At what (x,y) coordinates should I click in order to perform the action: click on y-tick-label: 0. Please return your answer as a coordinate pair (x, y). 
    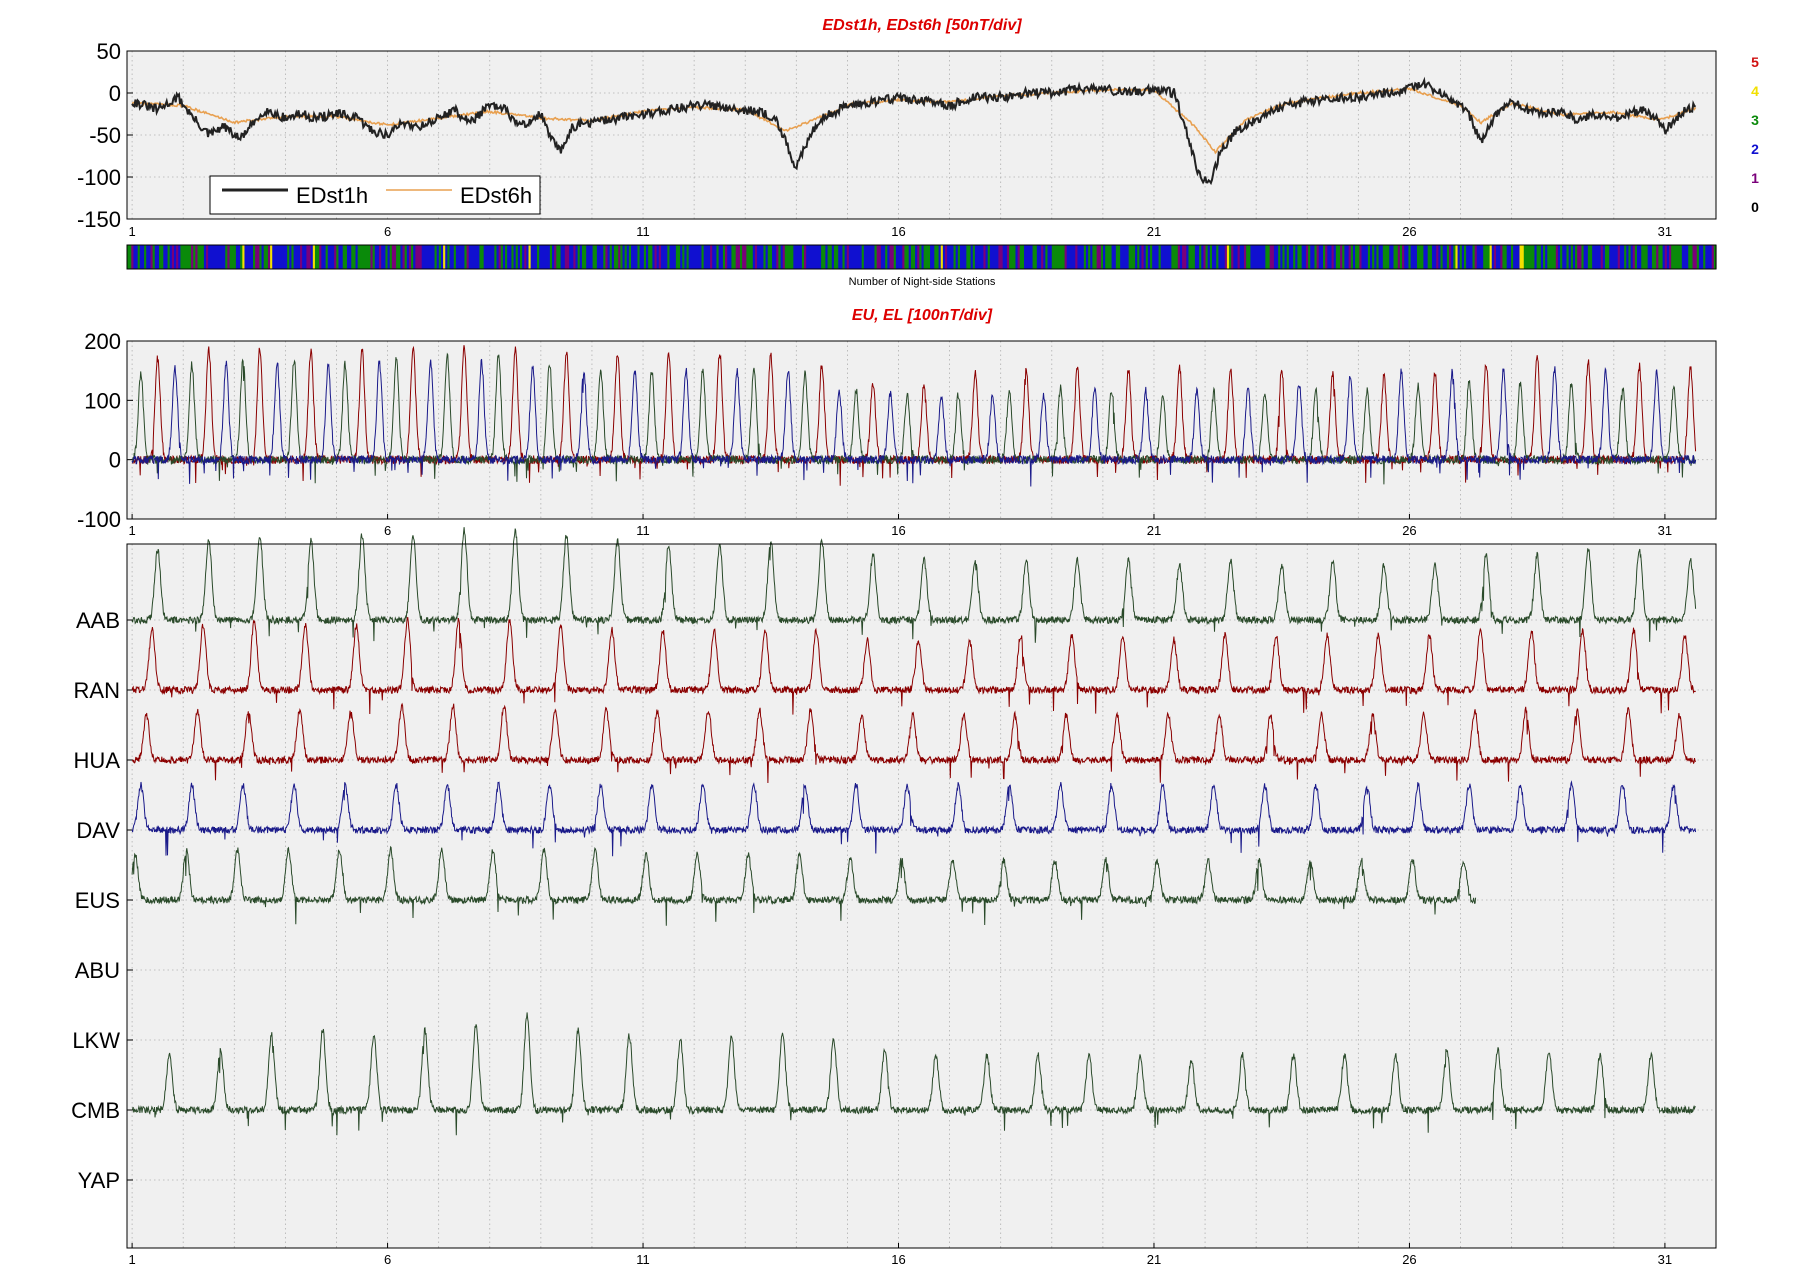
    Looking at the image, I should click on (115, 460).